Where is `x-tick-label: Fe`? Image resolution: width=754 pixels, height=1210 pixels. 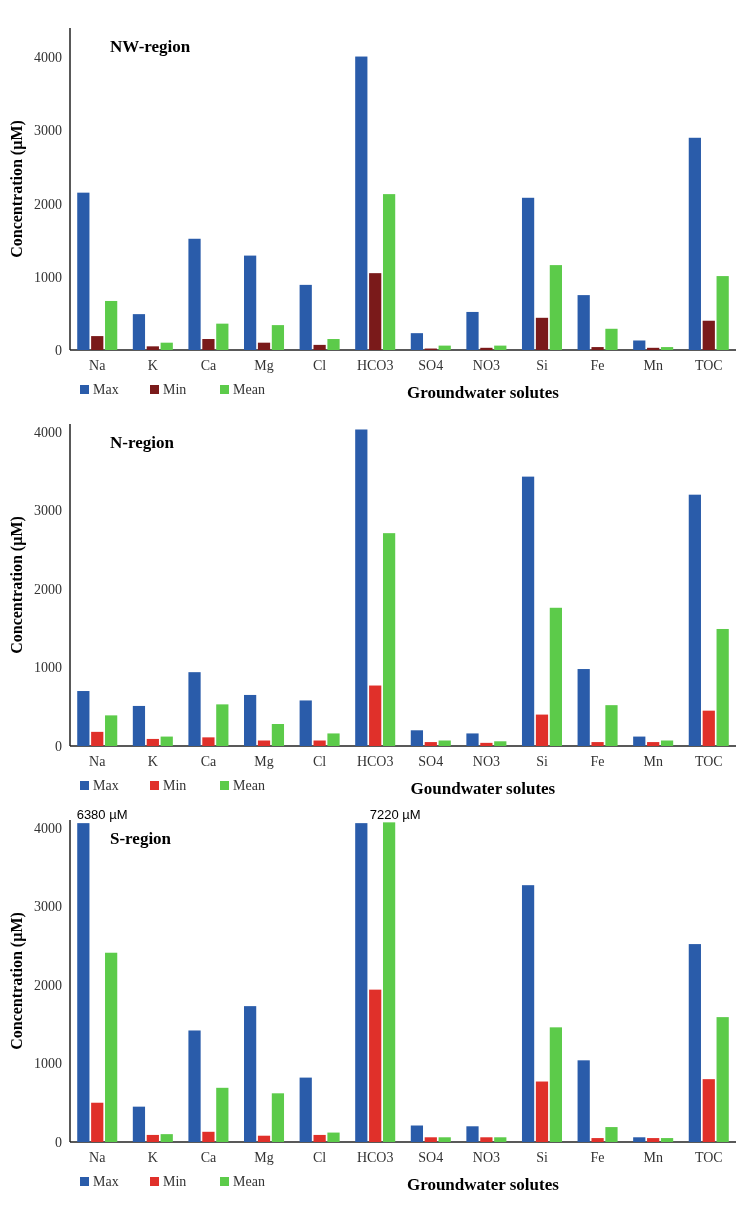
x-tick-label: Fe is located at coordinates (597, 761).